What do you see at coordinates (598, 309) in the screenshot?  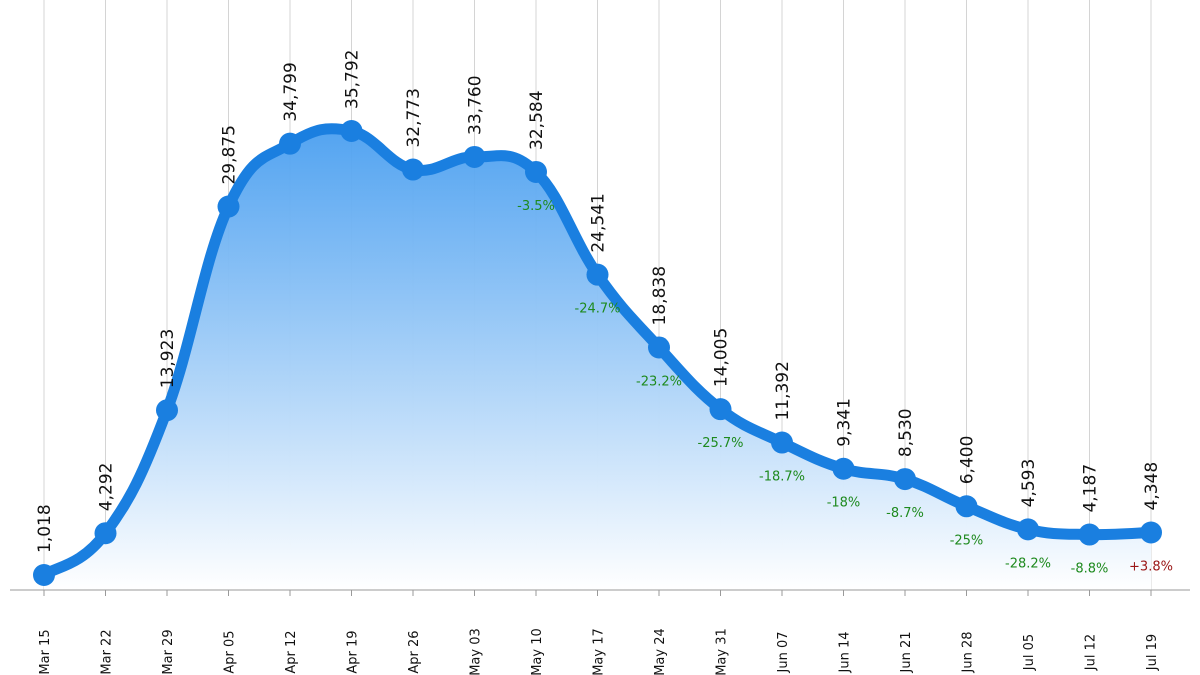 I see `percent-change-label: -24.7%` at bounding box center [598, 309].